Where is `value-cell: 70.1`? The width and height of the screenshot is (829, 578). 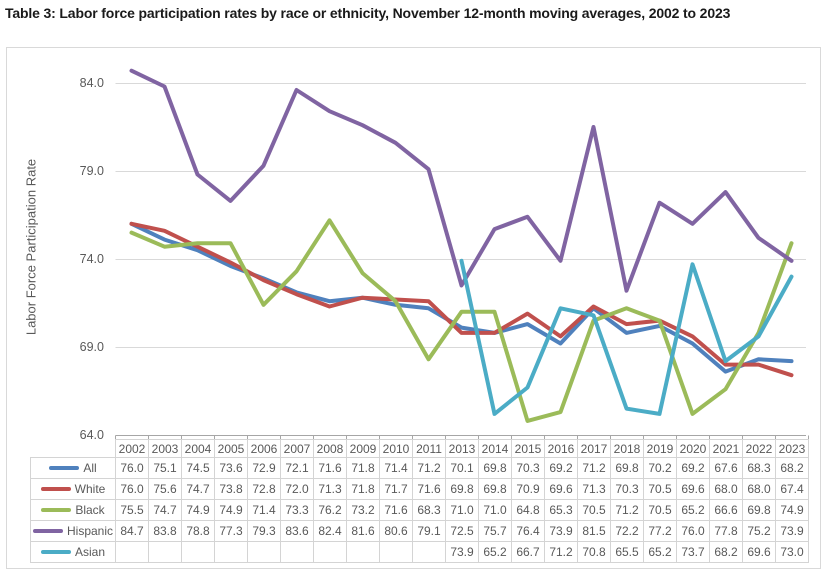
value-cell: 70.1 is located at coordinates (462, 468).